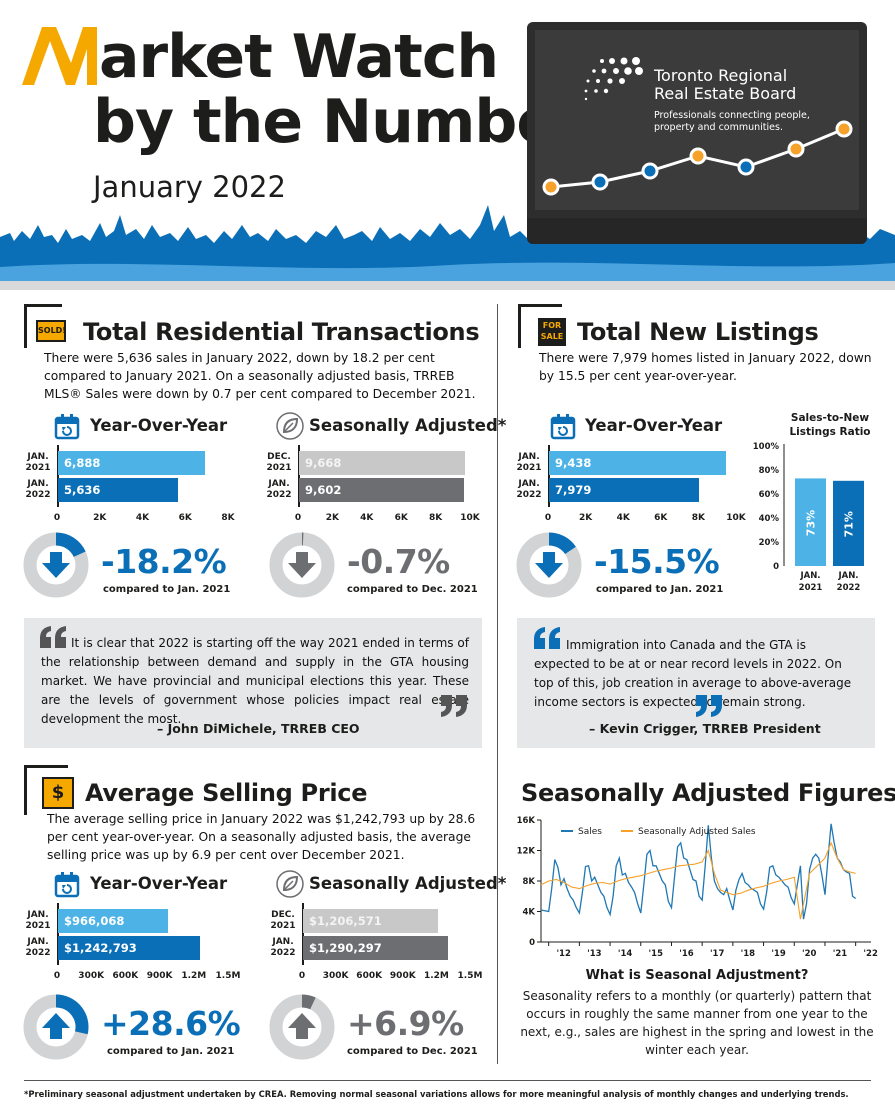 The width and height of the screenshot is (895, 1109). I want to click on seasonal-x-tick: '19, so click(778, 954).